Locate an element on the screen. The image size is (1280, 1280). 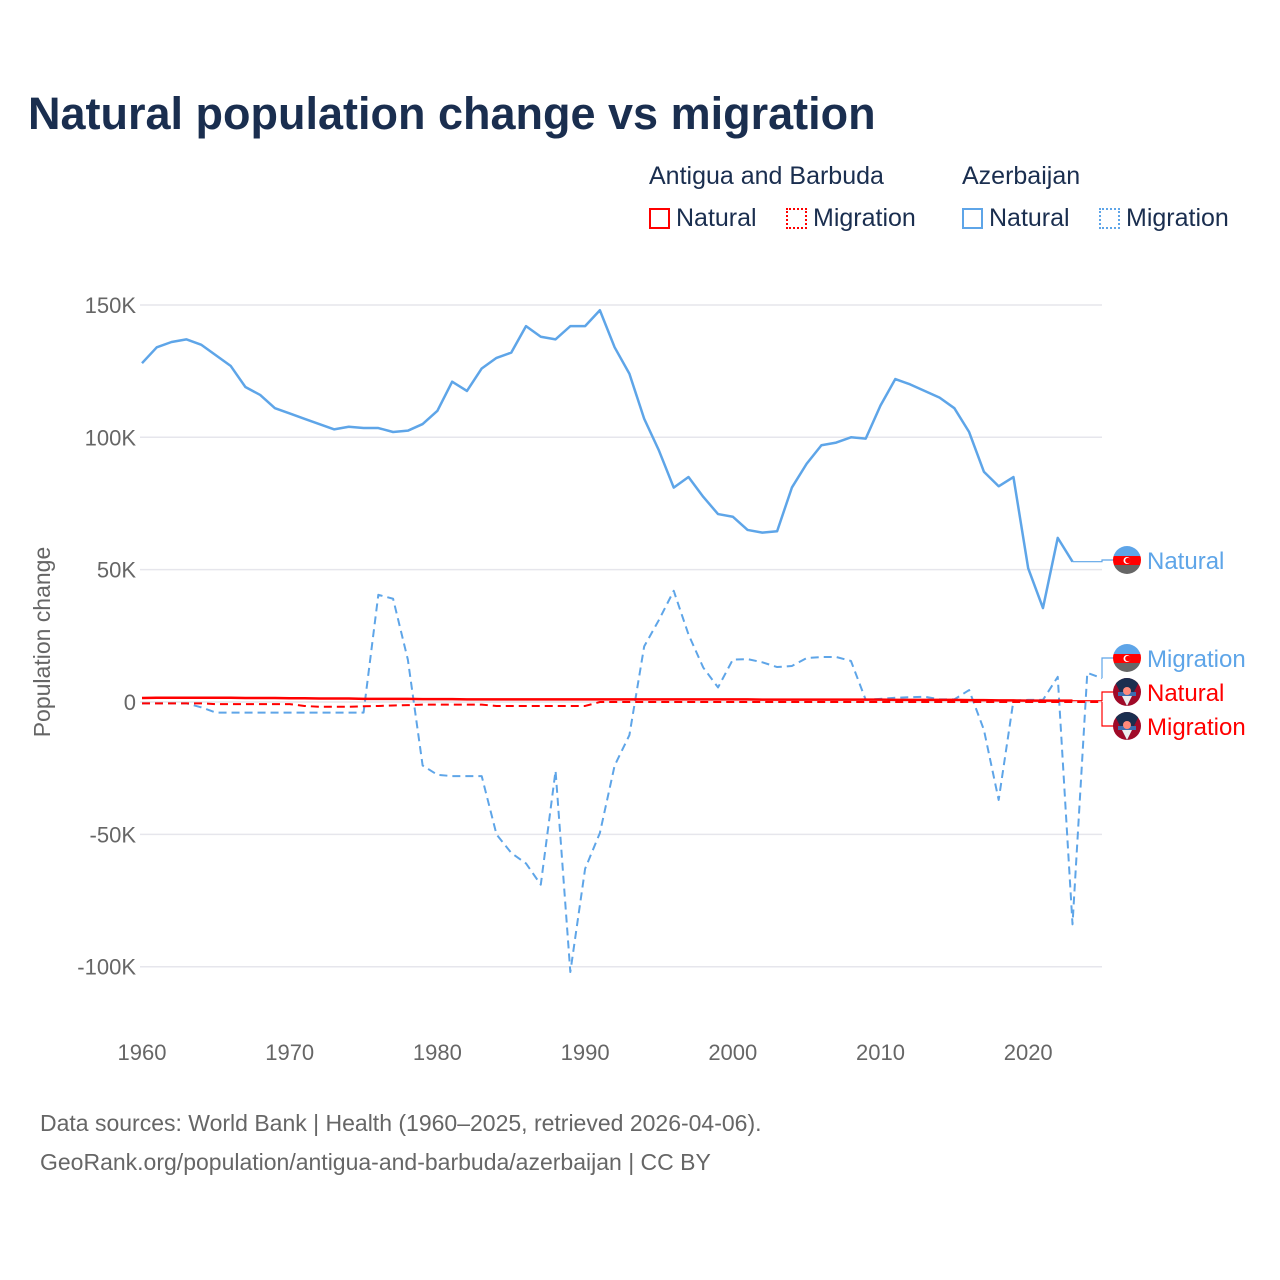
legend-azerbaijan-natural: Natural is located at coordinates (1016, 218).